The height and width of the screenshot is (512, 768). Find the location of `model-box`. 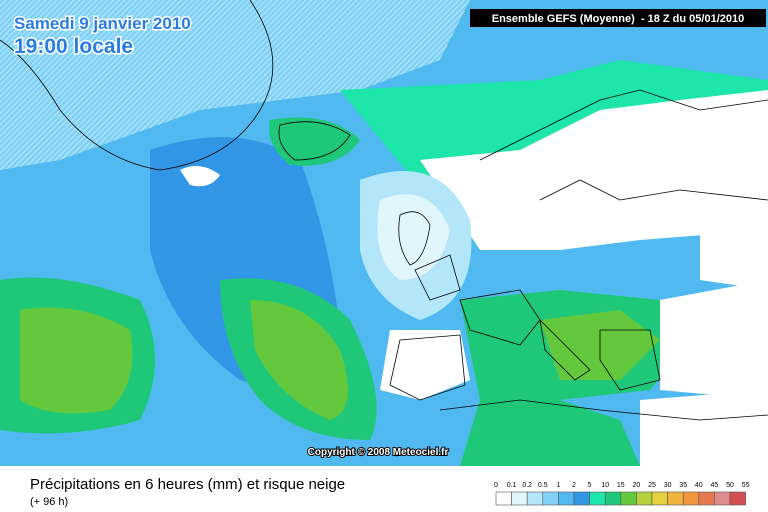

model-box is located at coordinates (618, 18).